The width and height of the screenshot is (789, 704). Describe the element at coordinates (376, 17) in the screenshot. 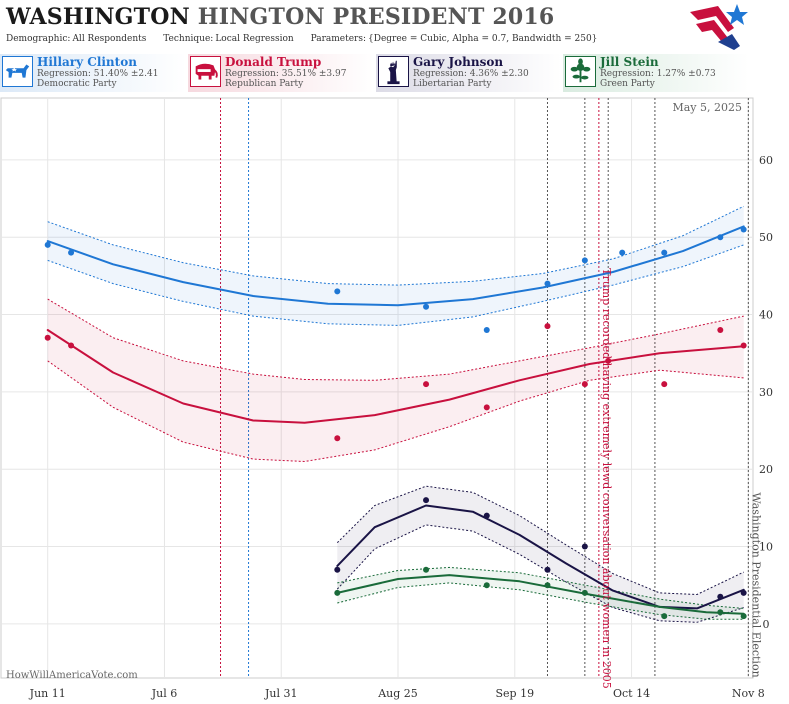

I see `title-rest: HINGTON PRESIDENT 2016` at that location.